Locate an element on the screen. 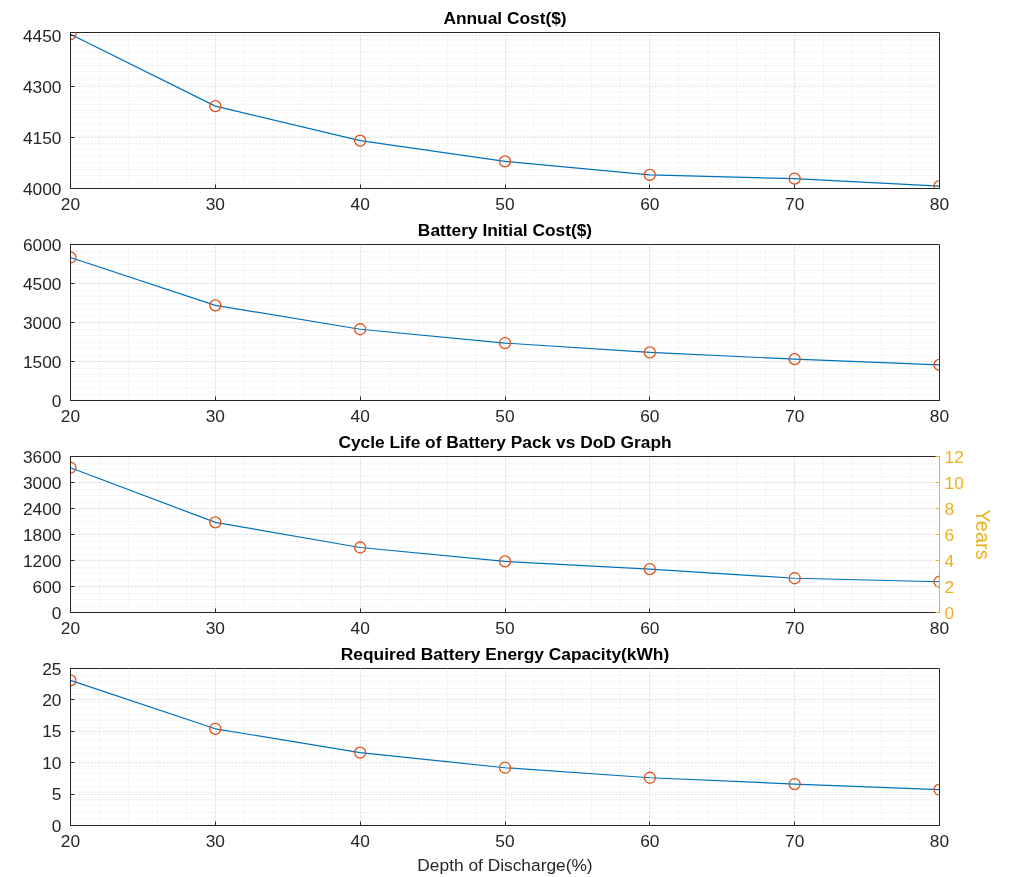 This screenshot has width=1009, height=877. y2-axis-title: Years is located at coordinates (982, 534).